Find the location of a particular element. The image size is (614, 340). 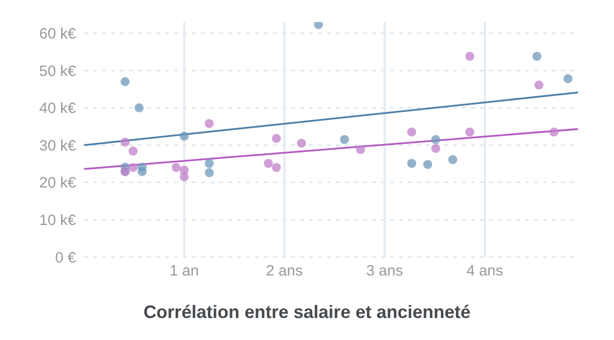

x-tick-label: 3 ans is located at coordinates (384, 271).